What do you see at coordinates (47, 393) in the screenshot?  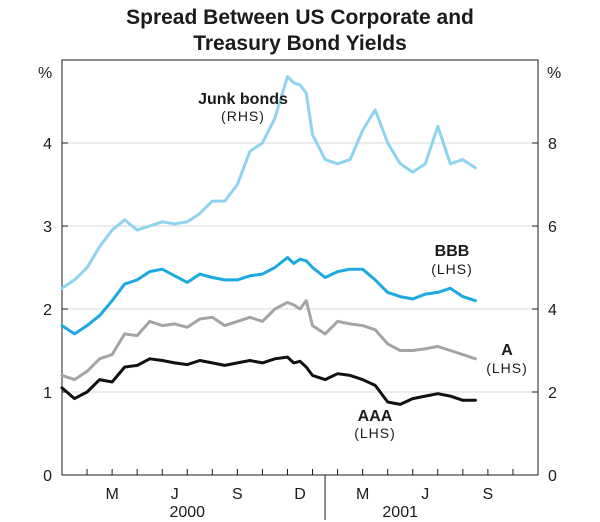 I see `left-tick-label: 1` at bounding box center [47, 393].